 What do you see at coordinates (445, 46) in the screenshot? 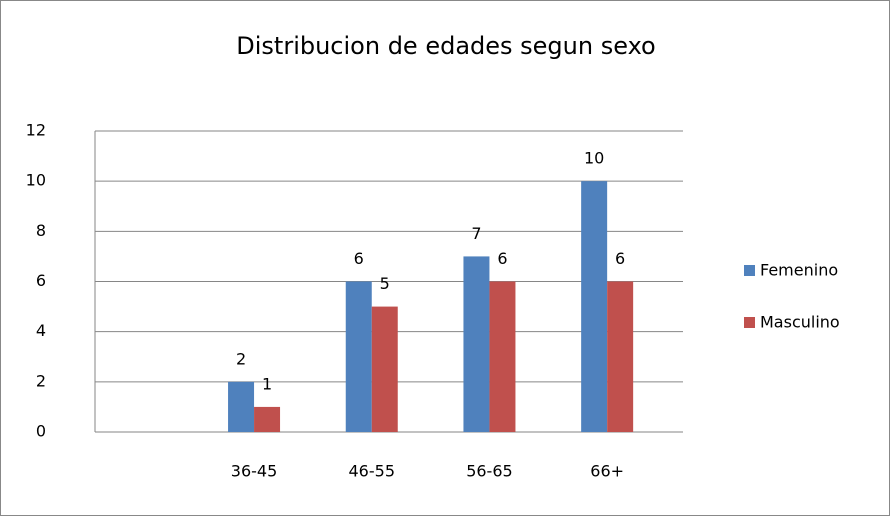
I see `chart-title: Distribucion de edades segun sexo` at bounding box center [445, 46].